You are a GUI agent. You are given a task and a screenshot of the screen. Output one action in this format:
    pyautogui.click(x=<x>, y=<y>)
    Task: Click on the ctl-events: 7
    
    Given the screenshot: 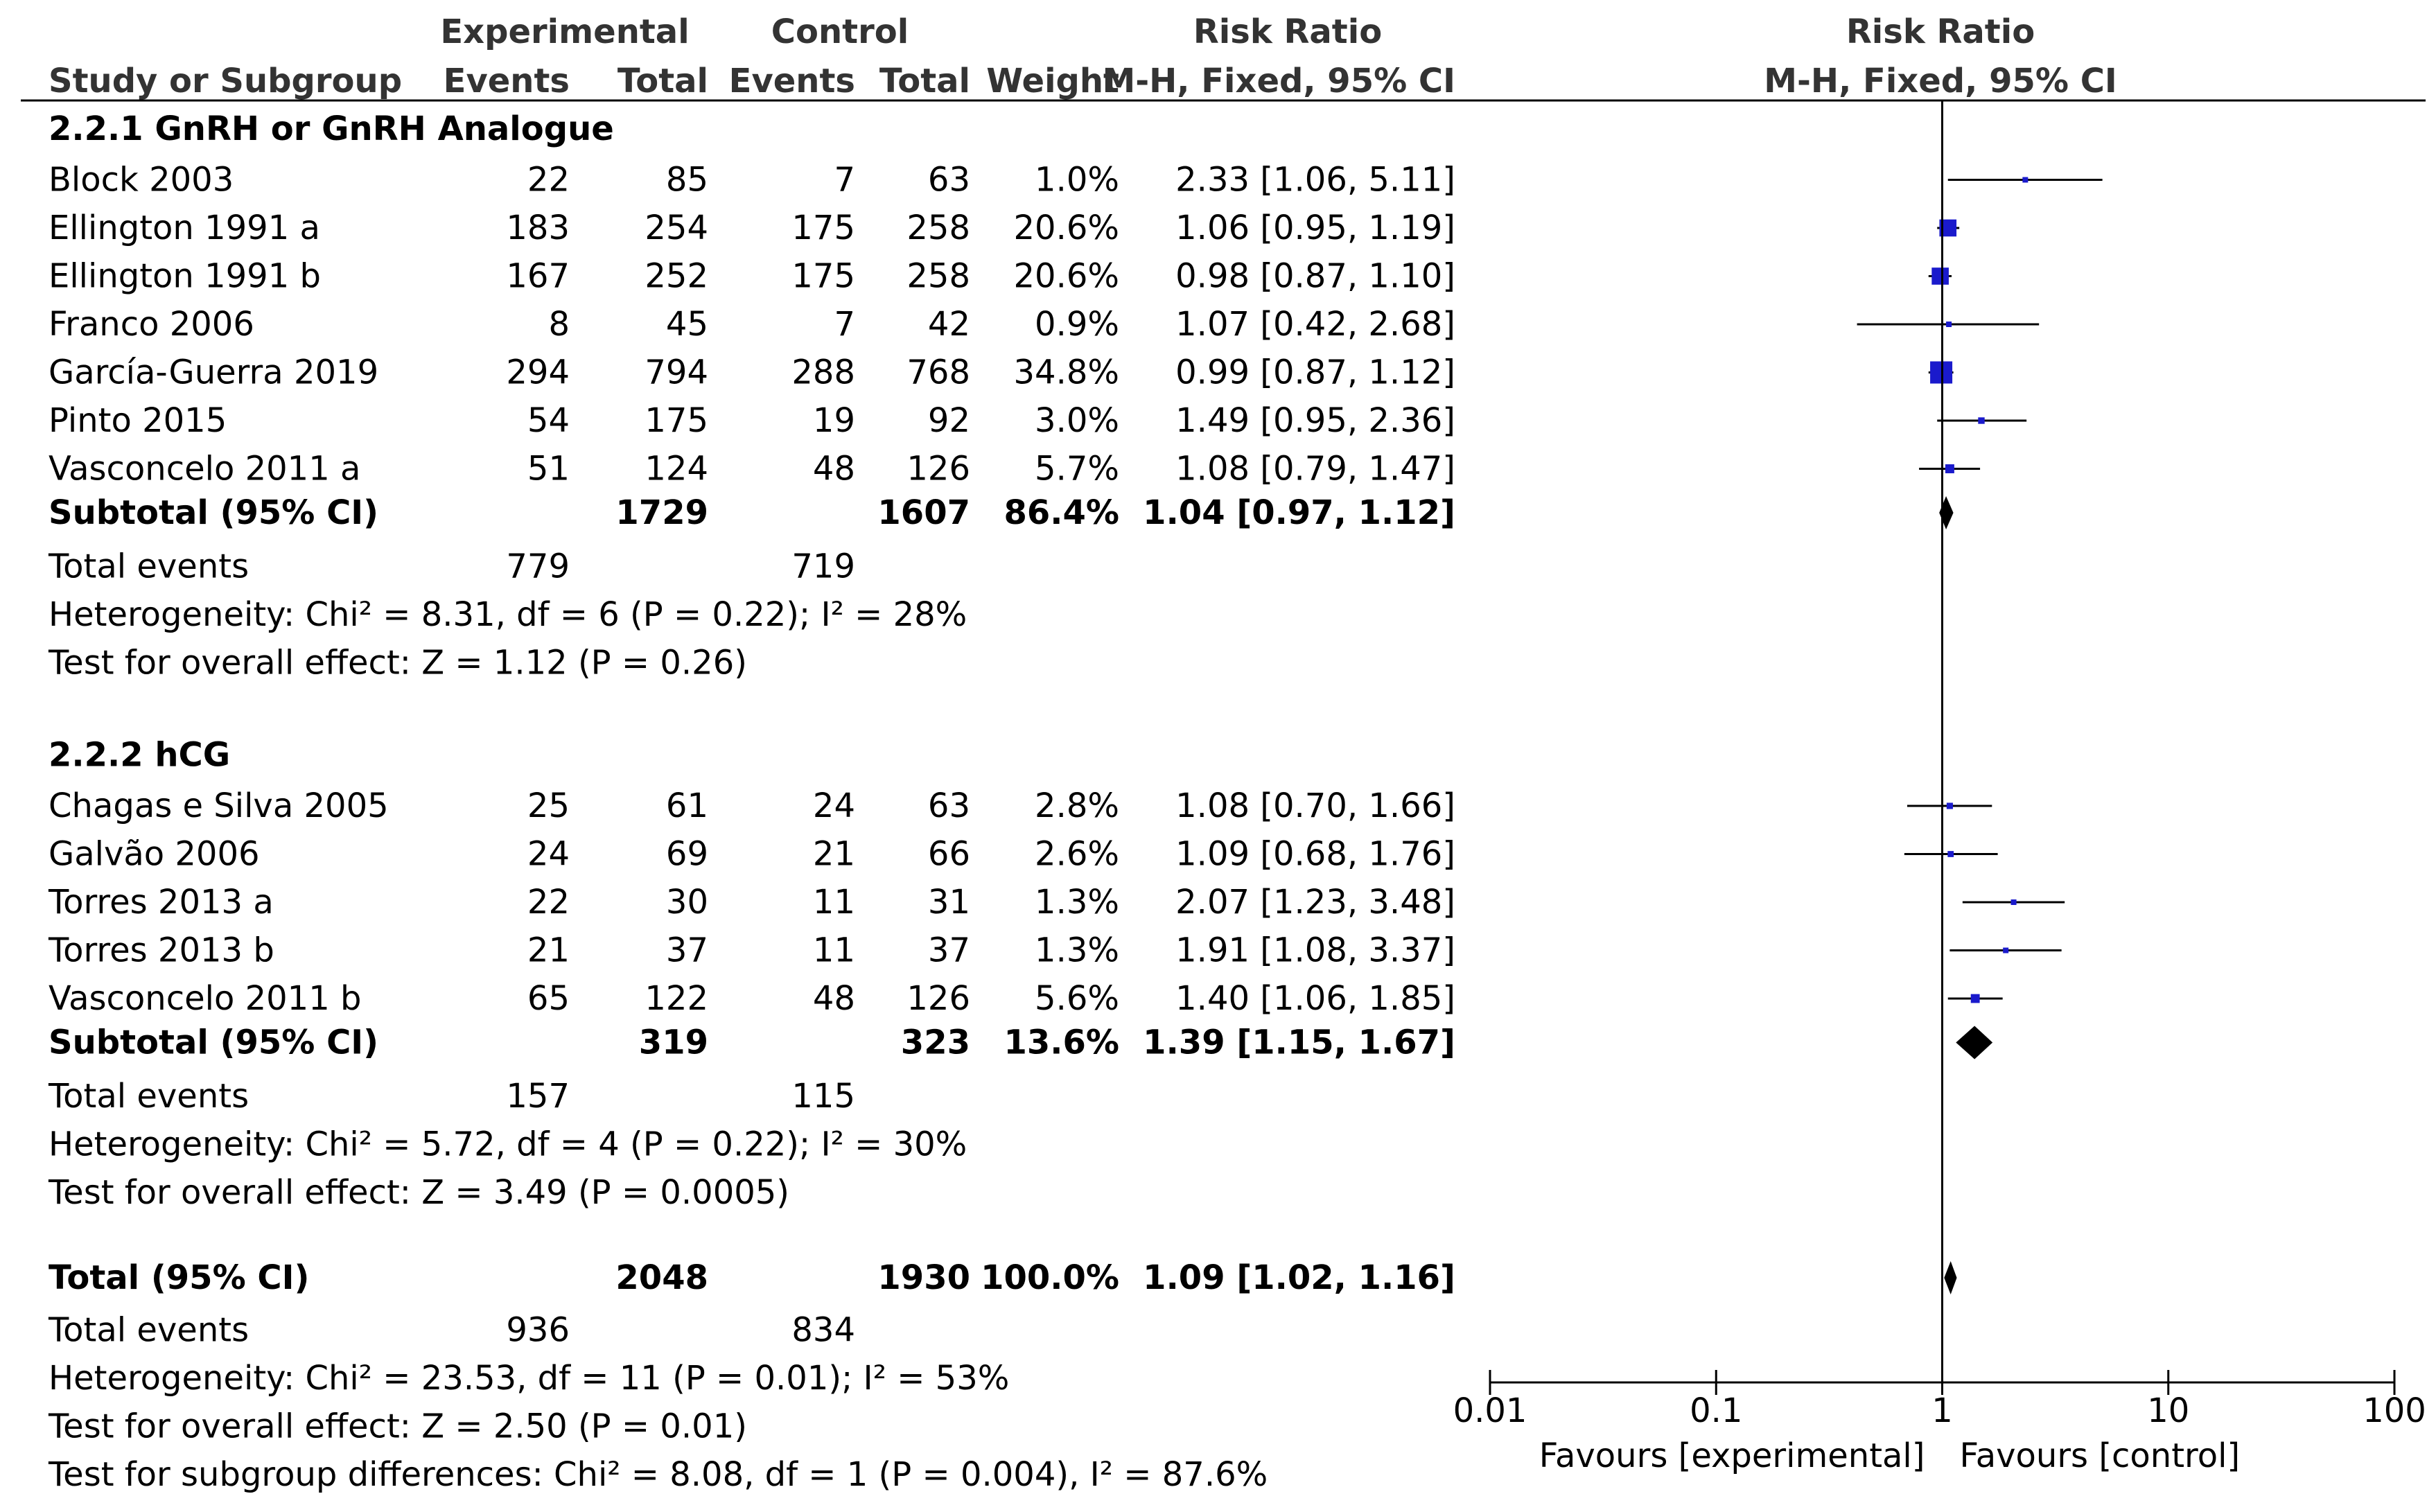 What is the action you would take?
    pyautogui.click(x=845, y=324)
    